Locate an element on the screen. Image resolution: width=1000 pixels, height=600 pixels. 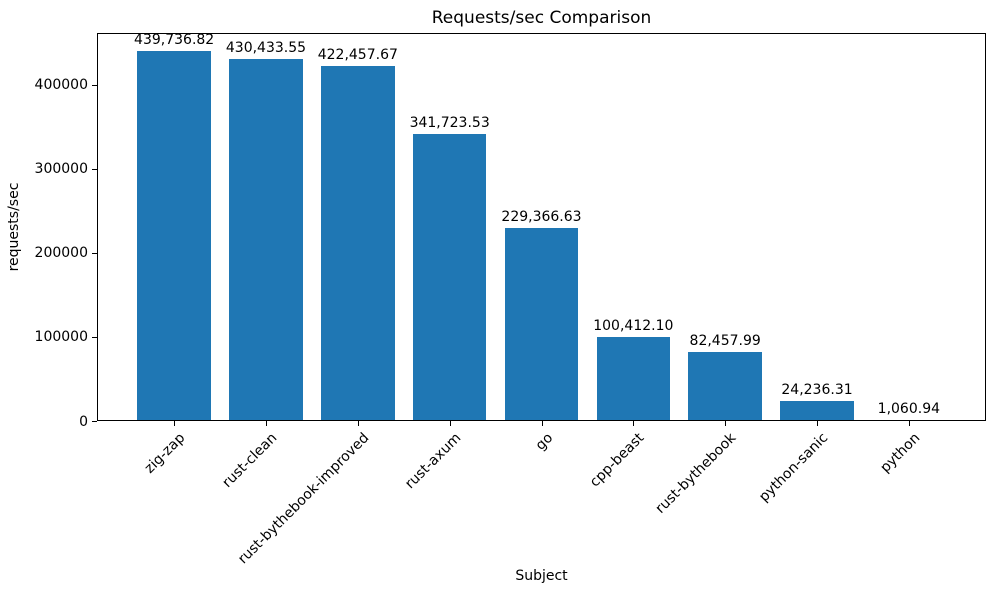
y-tick-label: 300000 is located at coordinates (61, 169).